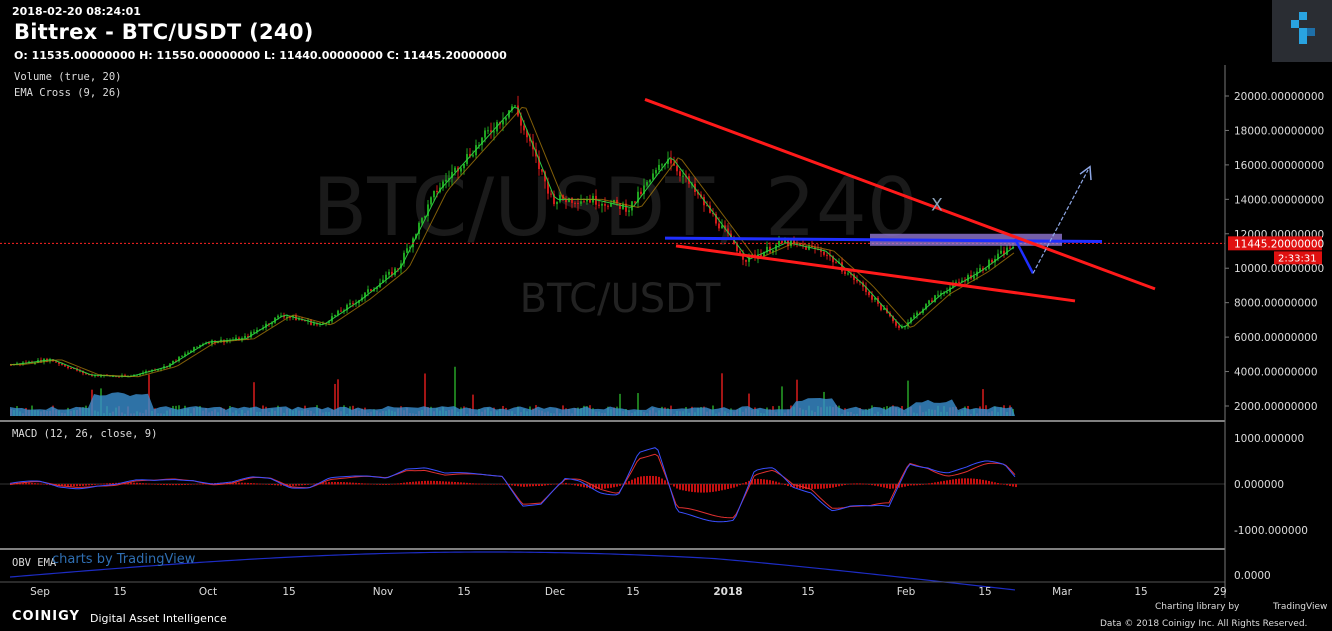 The width and height of the screenshot is (1332, 631). I want to click on tradingview-credit: TradingView, so click(1300, 607).